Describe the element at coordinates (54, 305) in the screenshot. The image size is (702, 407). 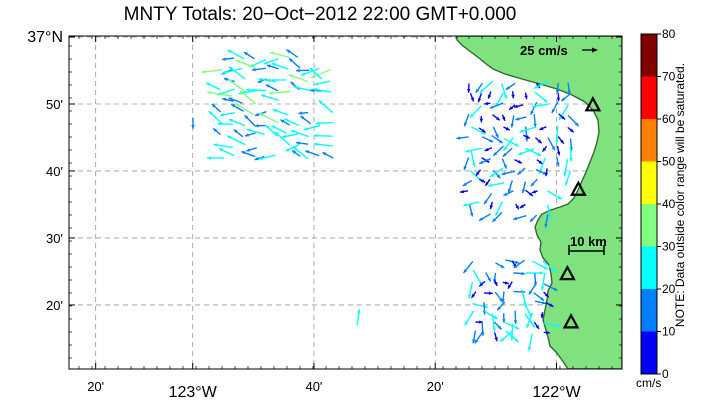
I see `lat-tick-label: 20'` at that location.